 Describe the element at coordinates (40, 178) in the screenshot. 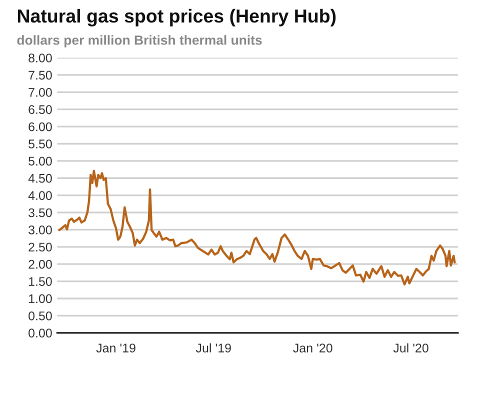

I see `y-tick-label: 4.50` at that location.